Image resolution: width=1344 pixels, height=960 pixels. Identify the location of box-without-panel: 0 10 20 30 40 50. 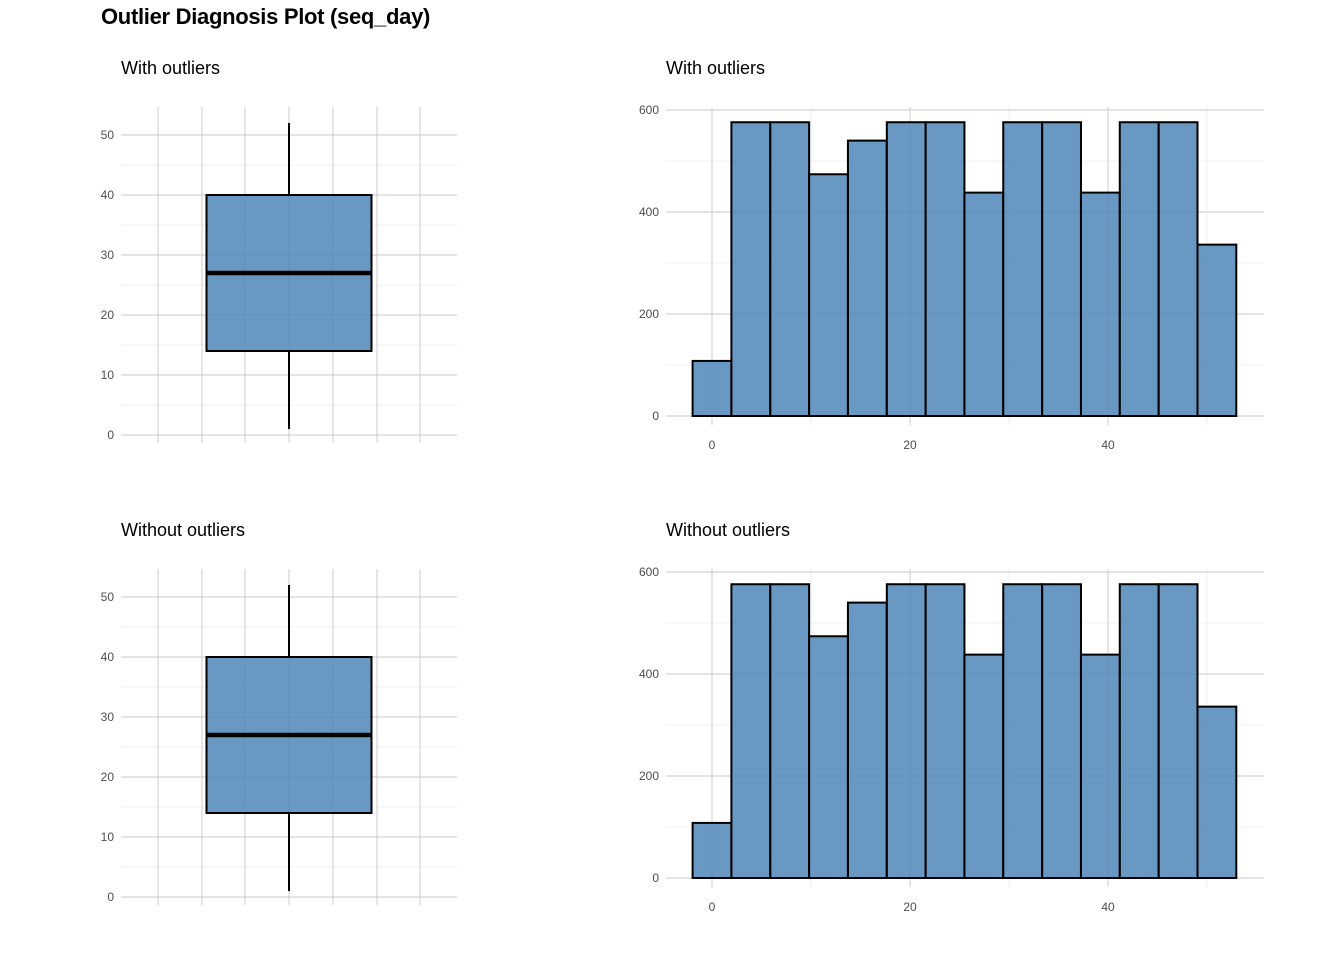
(279, 737).